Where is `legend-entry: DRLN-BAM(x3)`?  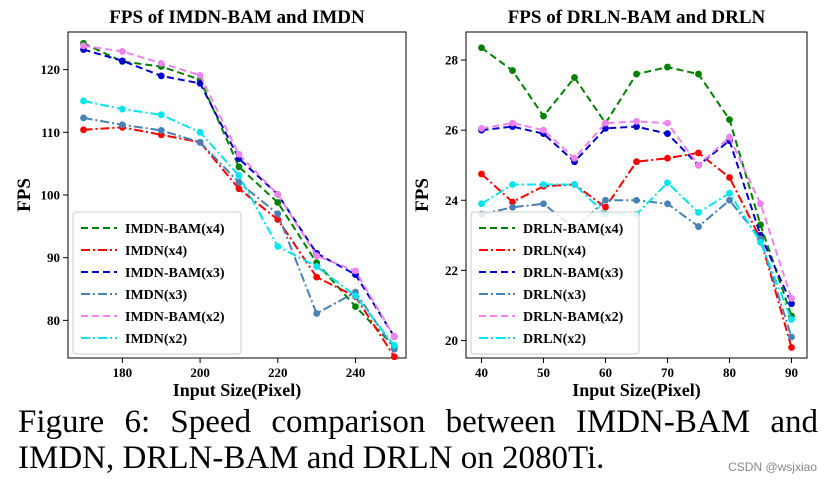 legend-entry: DRLN-BAM(x3) is located at coordinates (573, 273).